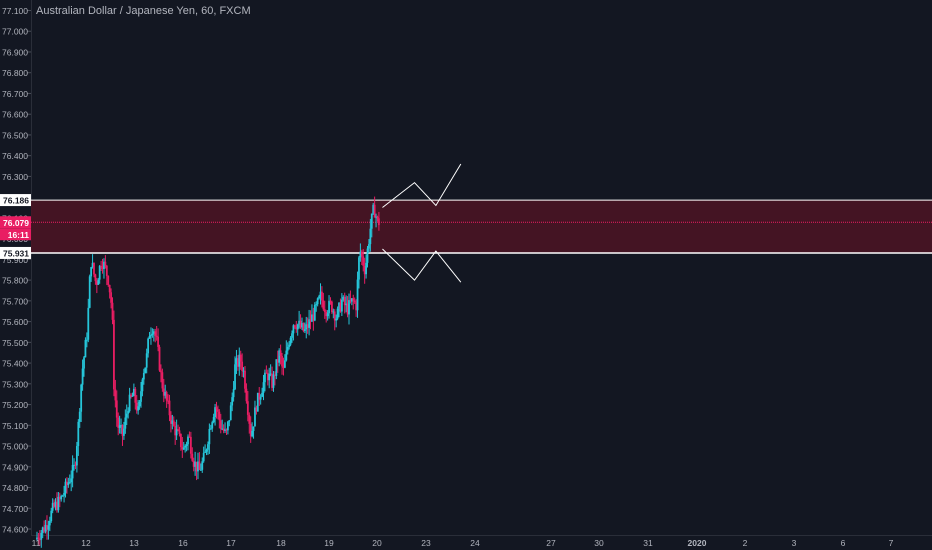  I want to click on y-tick-label: 77.100, so click(15, 11).